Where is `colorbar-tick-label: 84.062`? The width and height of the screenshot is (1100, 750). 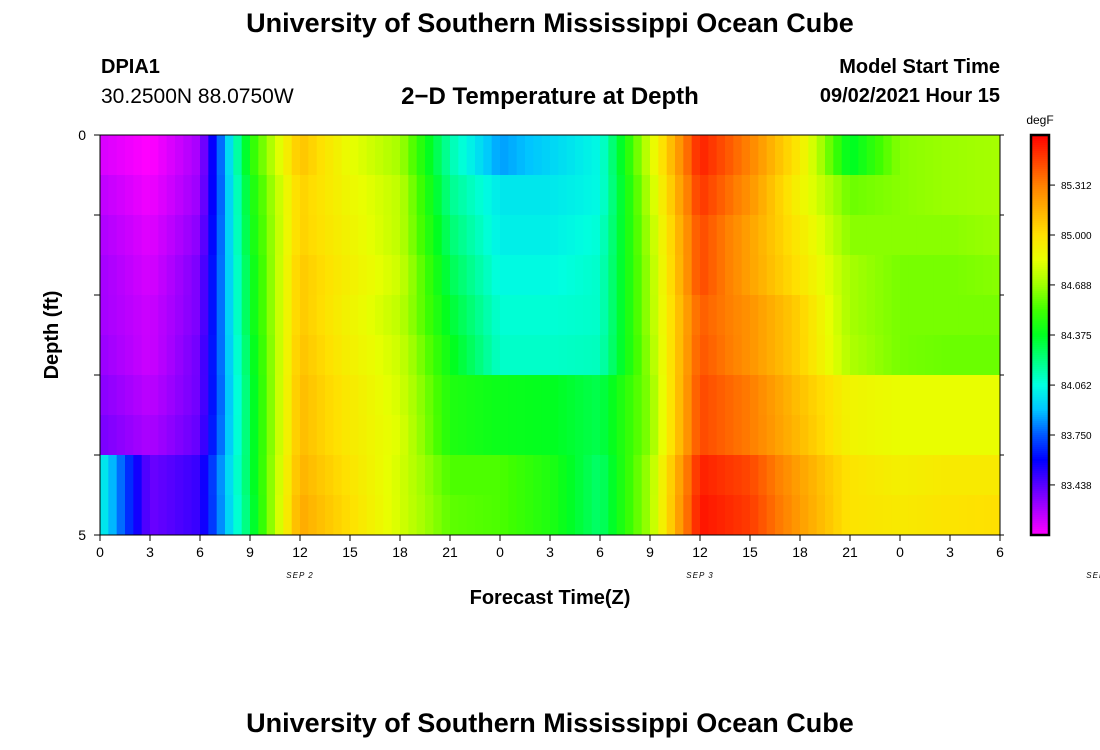 colorbar-tick-label: 84.062 is located at coordinates (1076, 386).